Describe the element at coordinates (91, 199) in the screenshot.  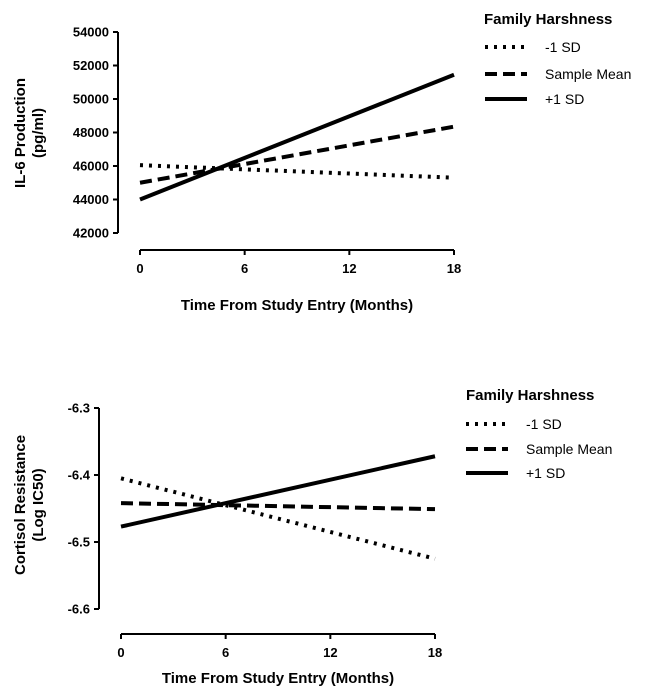
I see `y-tick-label: 44000` at that location.